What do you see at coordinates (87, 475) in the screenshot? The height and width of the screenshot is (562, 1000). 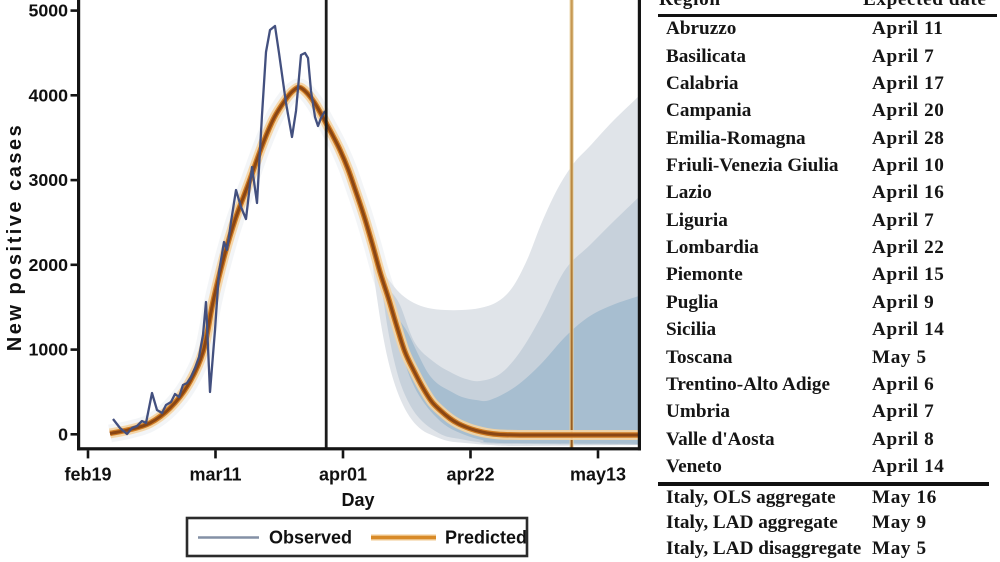 I see `svg-text: feb19` at bounding box center [87, 475].